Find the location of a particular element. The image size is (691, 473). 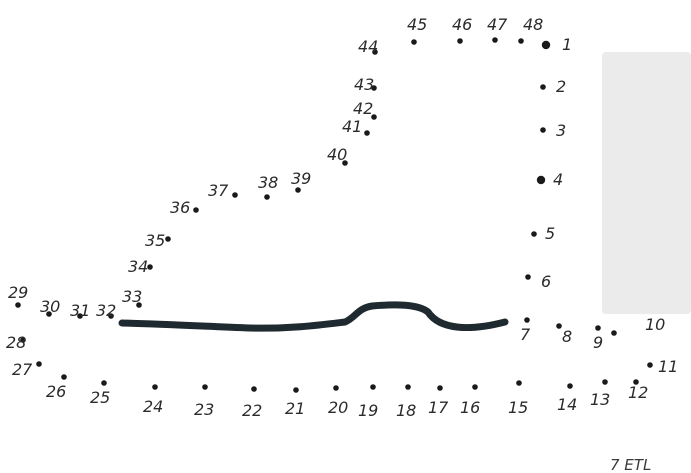

dot-label-11: 11 is located at coordinates (668, 366).